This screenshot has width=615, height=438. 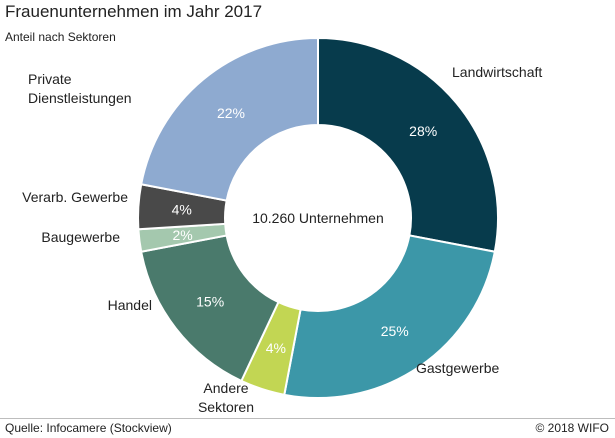 I want to click on value-label-andere-sektoren: 4%, so click(x=276, y=348).